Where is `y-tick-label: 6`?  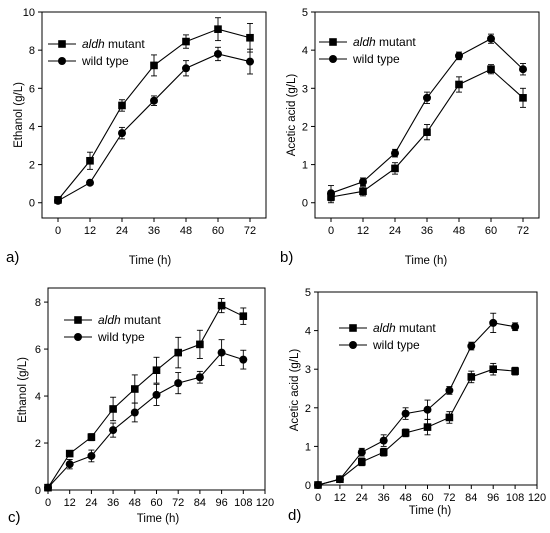 y-tick-label: 6 is located at coordinates (38, 350).